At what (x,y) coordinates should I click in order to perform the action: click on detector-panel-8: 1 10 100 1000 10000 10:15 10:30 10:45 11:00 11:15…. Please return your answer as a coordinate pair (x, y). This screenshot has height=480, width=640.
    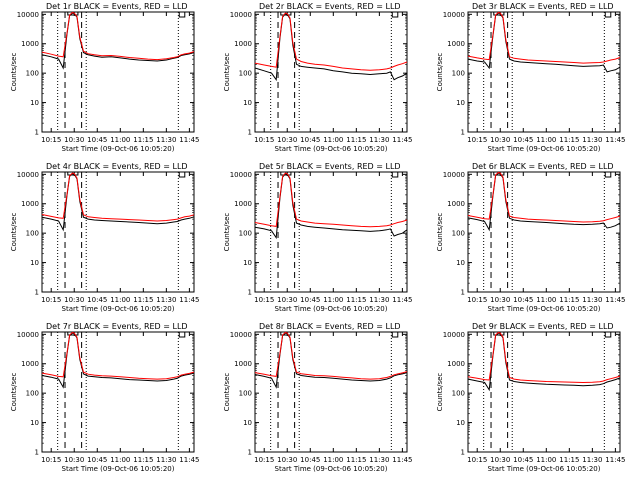
    Looking at the image, I should click on (317, 397).